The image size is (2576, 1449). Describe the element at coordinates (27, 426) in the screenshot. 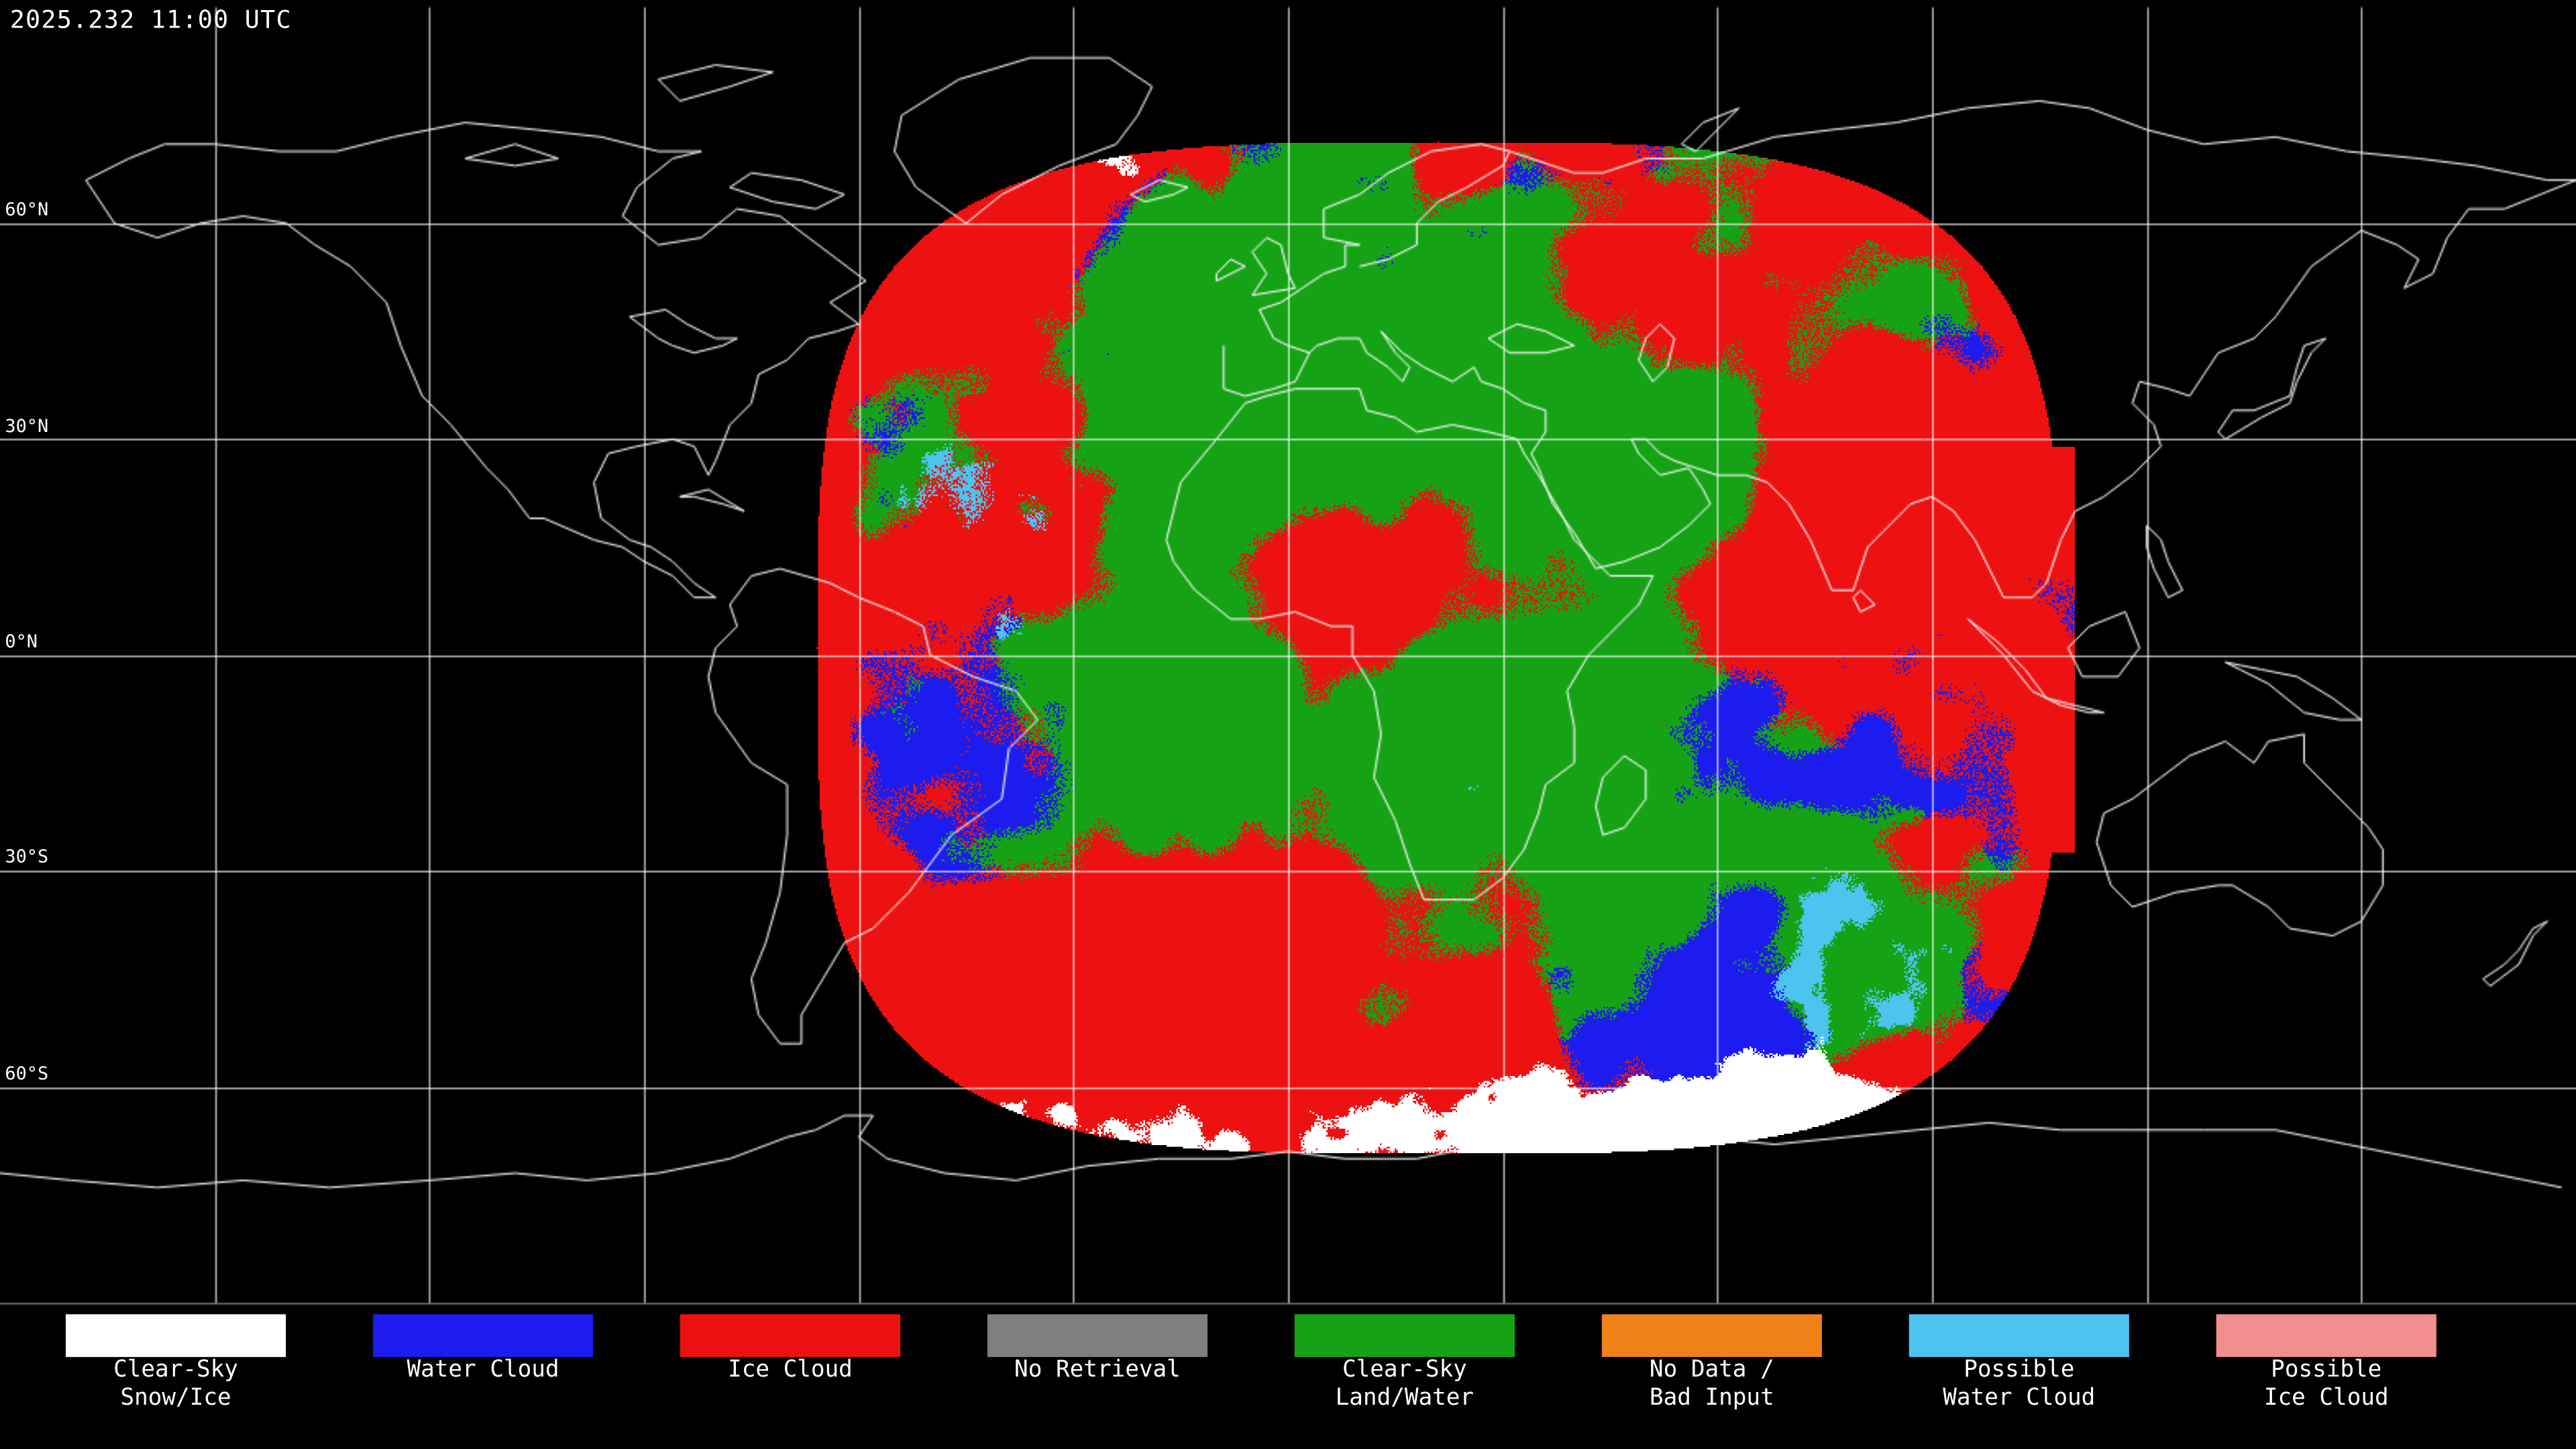

I see `latitude-label-30n: 30°N` at that location.